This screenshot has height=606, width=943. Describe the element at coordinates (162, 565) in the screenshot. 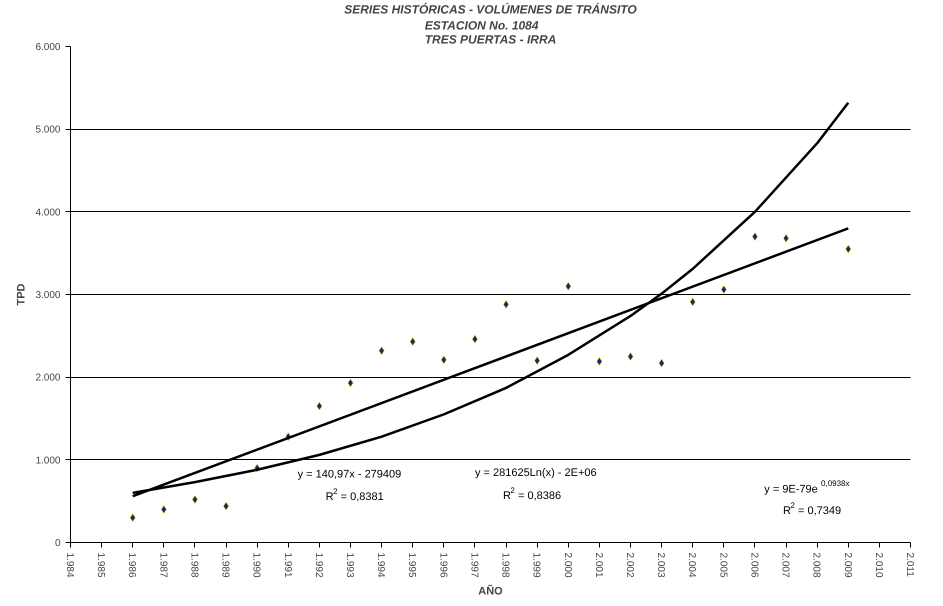

I see `x-tick-label: 1.987` at that location.